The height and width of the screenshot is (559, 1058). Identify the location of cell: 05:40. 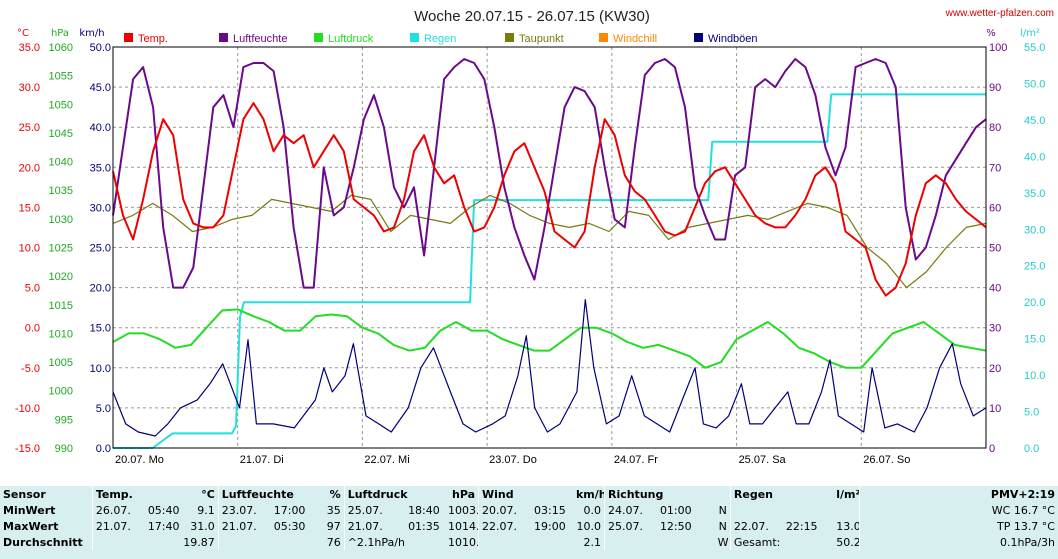
(163, 510).